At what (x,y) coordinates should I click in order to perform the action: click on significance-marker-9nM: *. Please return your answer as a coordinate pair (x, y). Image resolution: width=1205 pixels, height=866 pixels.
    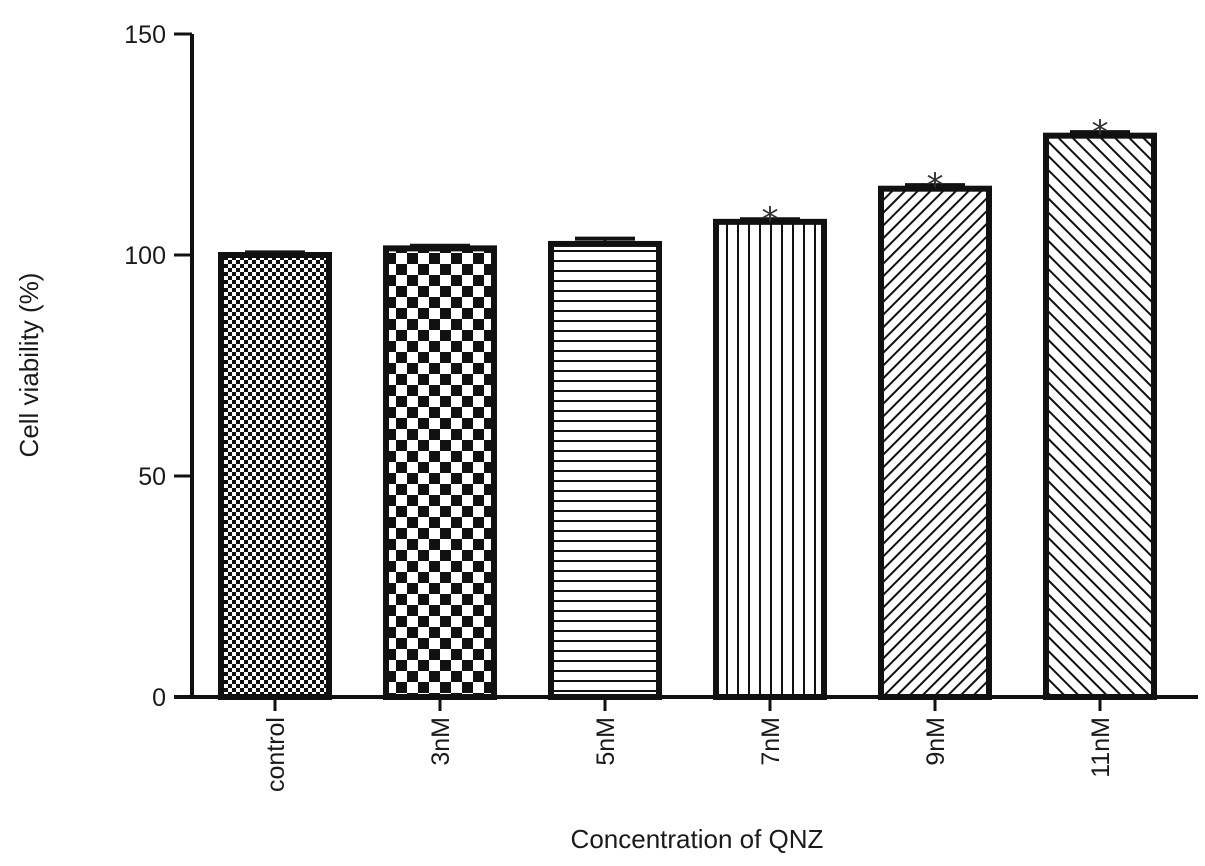
    Looking at the image, I should click on (935, 186).